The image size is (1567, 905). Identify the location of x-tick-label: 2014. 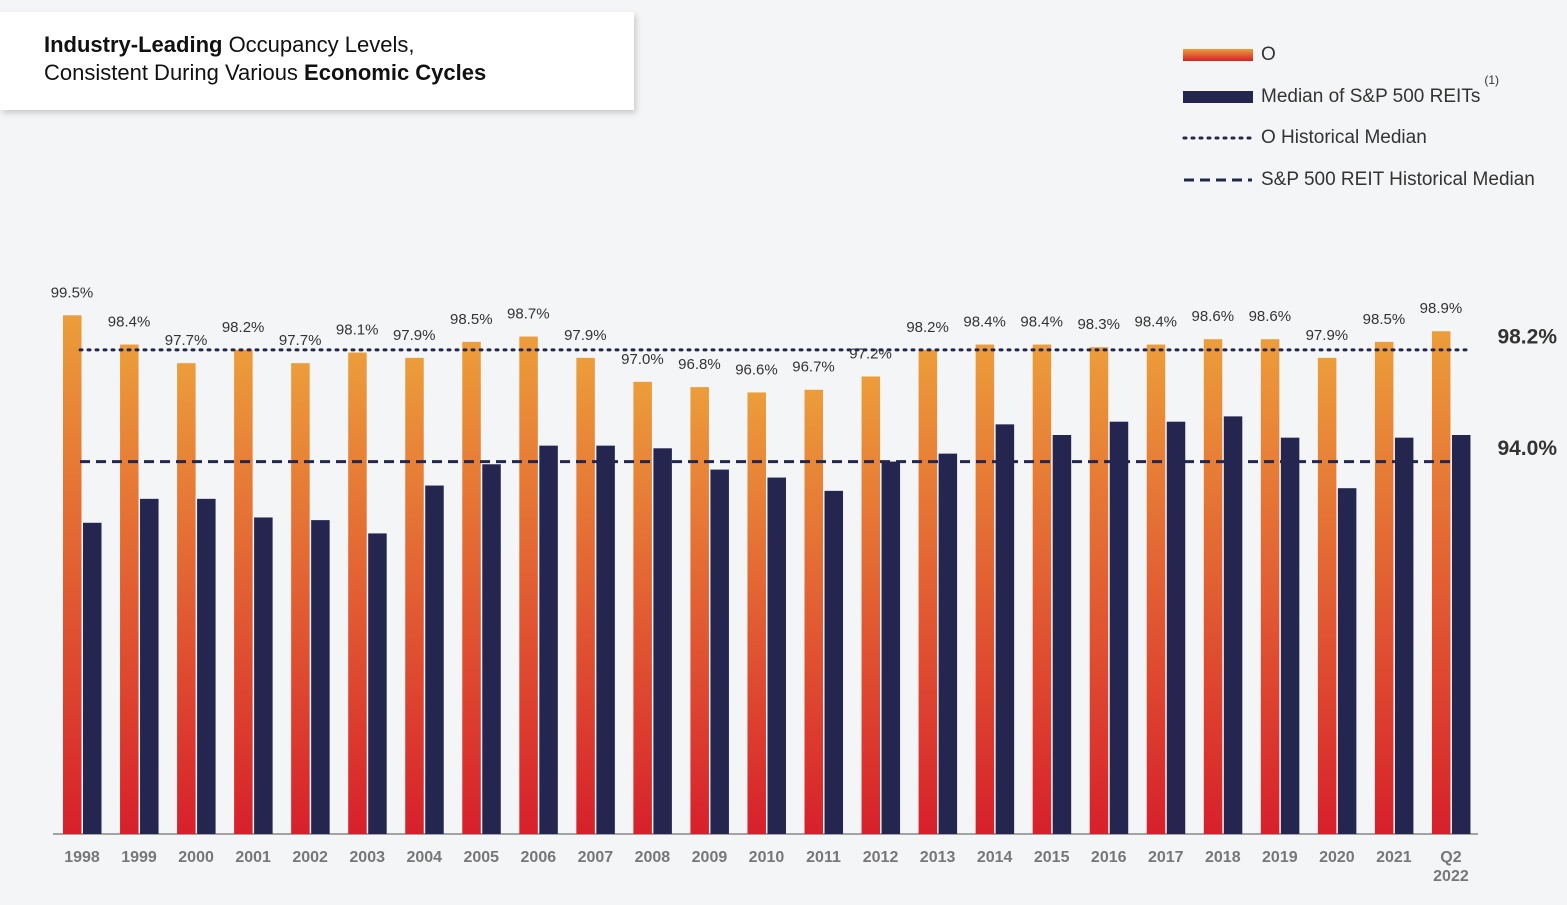
(994, 857).